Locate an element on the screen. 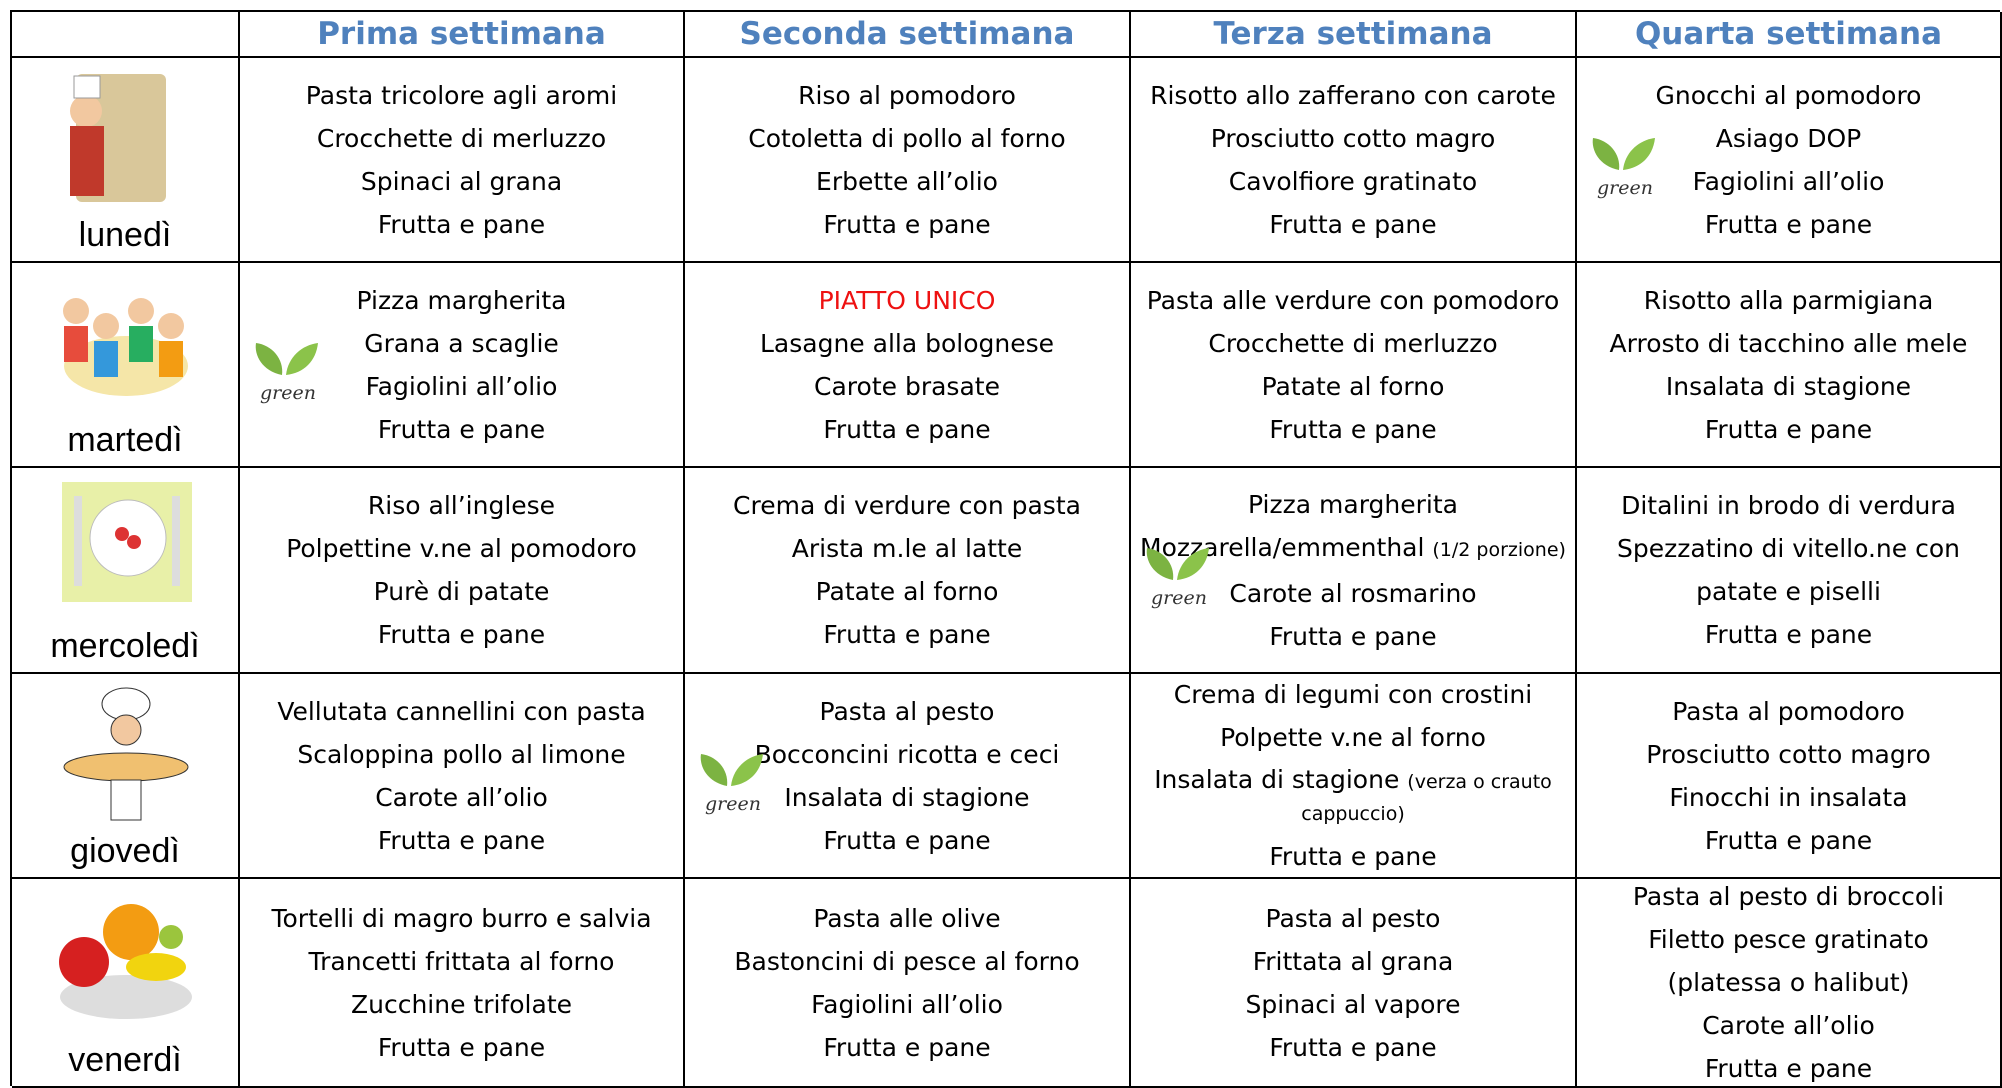 The height and width of the screenshot is (1088, 2002). dish-note: (verza o crauto cappuccio) is located at coordinates (1426, 798).